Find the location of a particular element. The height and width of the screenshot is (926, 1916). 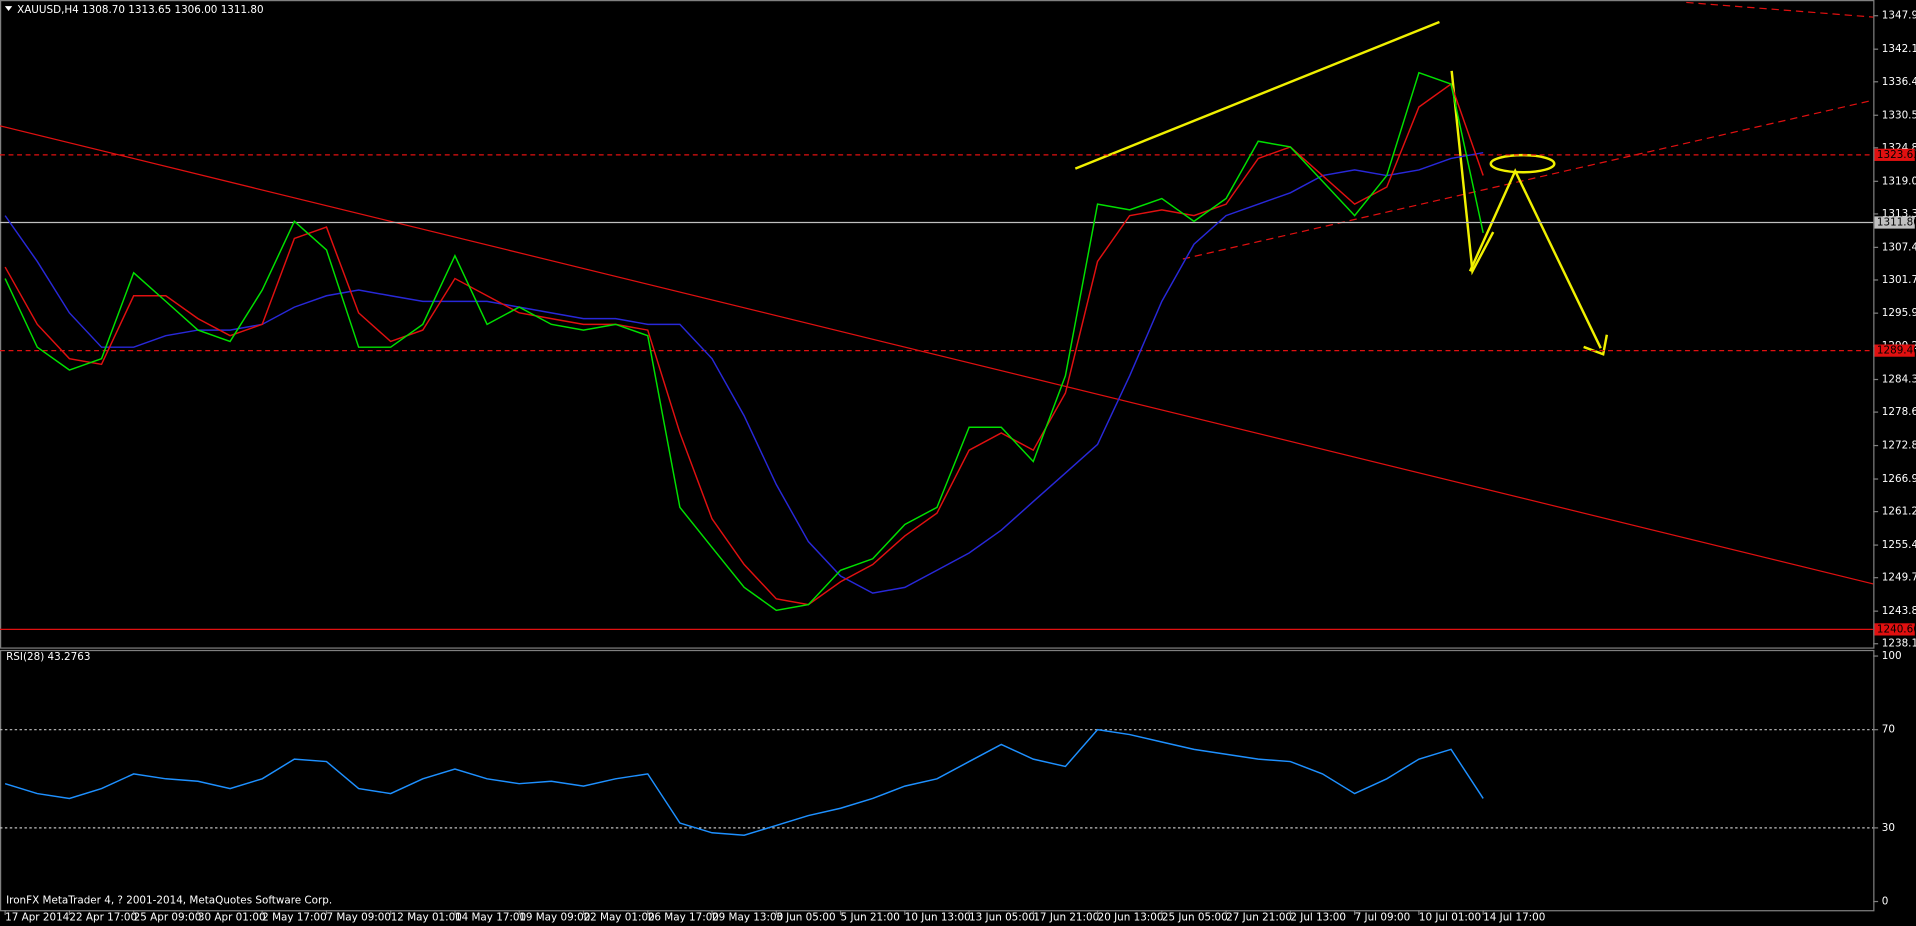

menu-arrow is located at coordinates (8, 8).